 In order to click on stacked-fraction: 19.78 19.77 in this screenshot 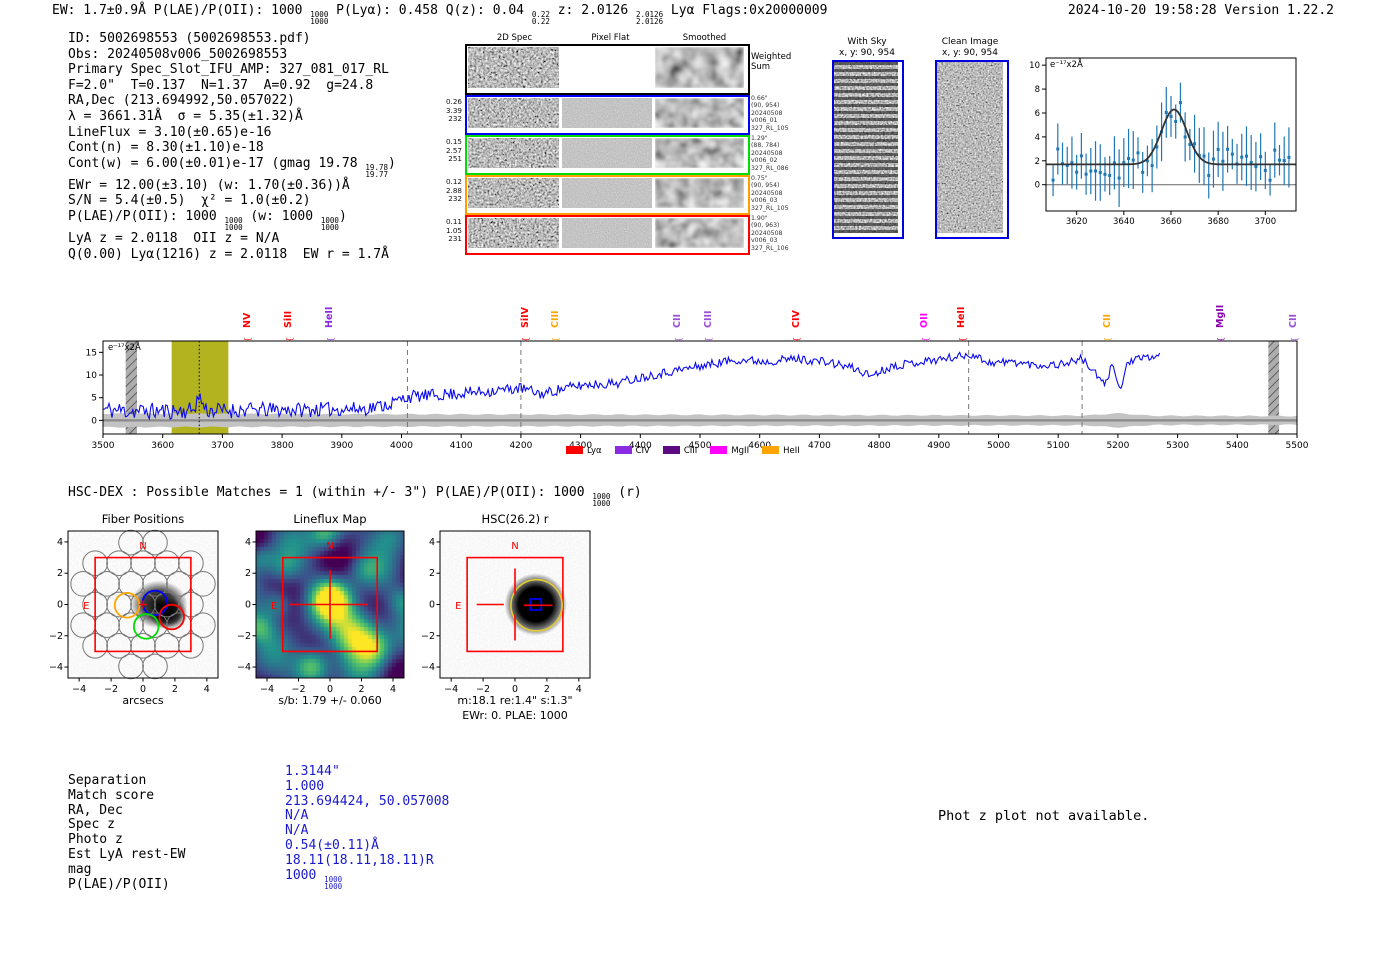, I will do `click(376, 170)`.